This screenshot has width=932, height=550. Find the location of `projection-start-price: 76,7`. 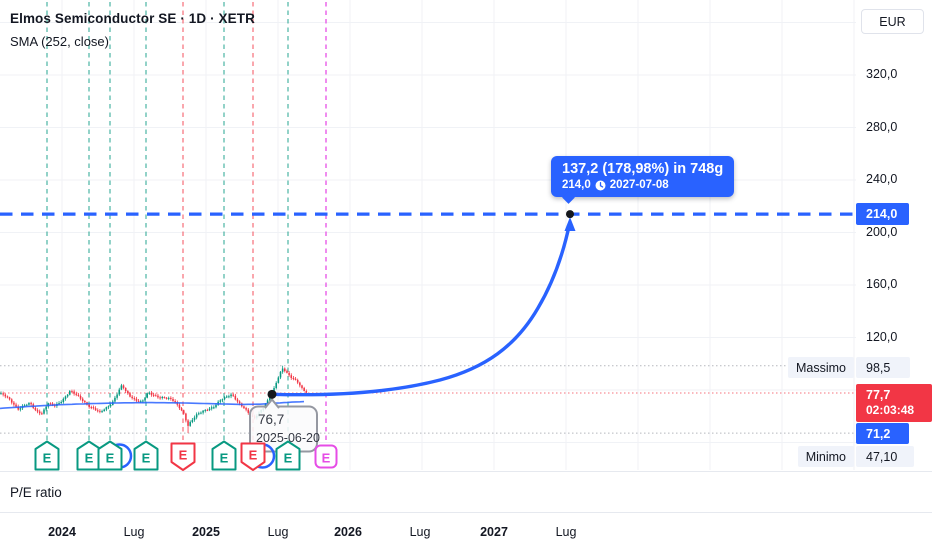

projection-start-price: 76,7 is located at coordinates (271, 419).